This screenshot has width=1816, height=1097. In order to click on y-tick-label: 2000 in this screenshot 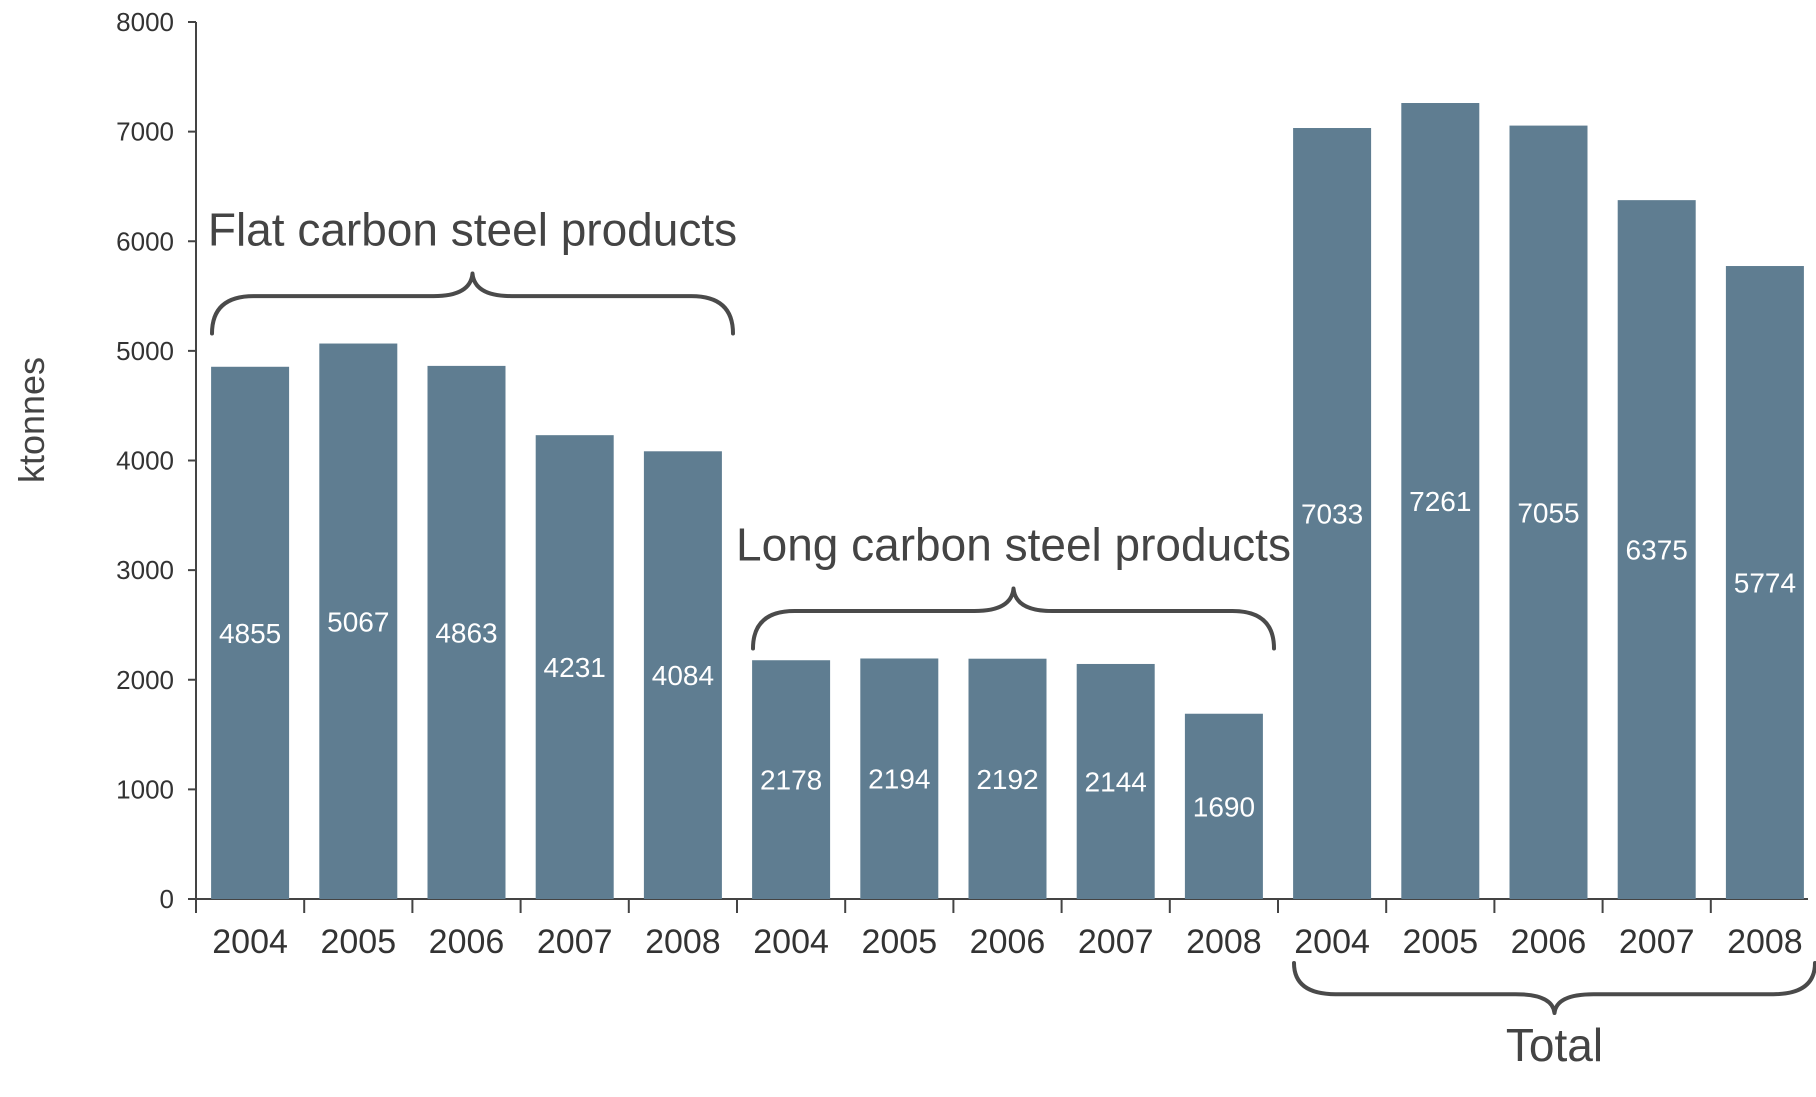, I will do `click(145, 680)`.